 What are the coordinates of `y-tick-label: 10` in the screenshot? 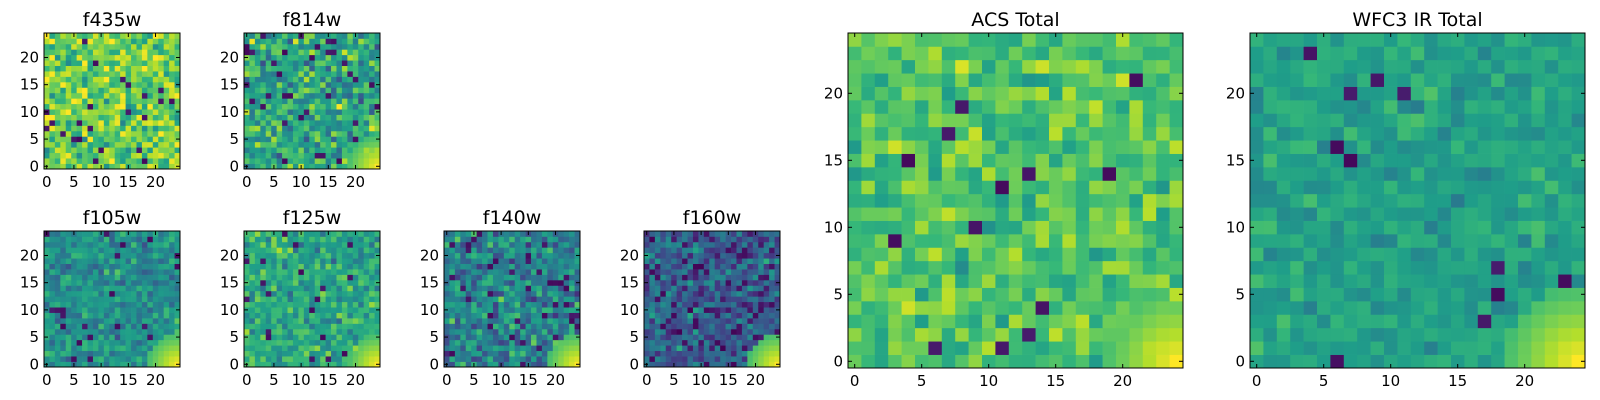 It's located at (429, 310).